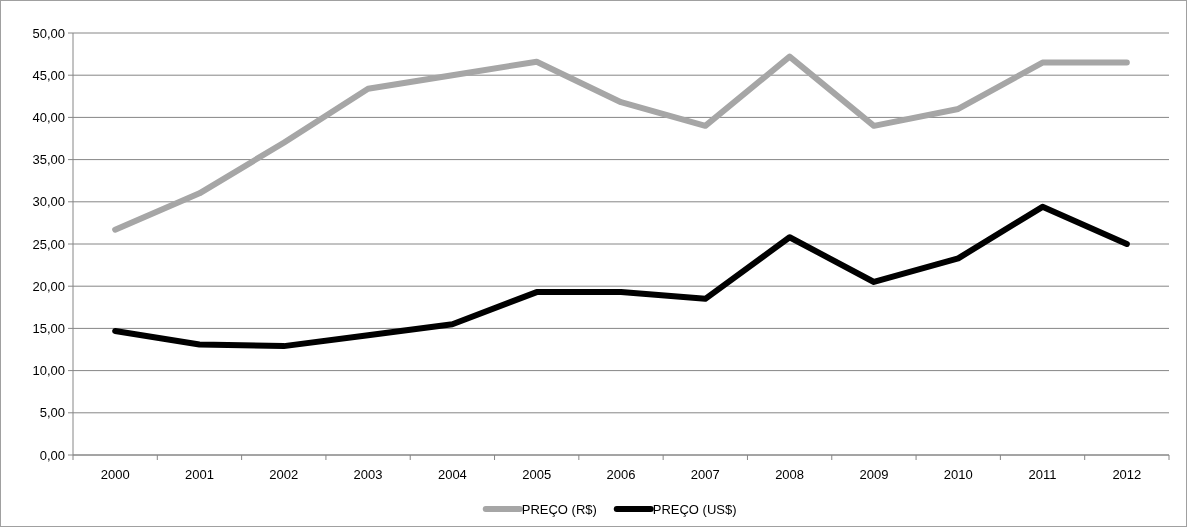  What do you see at coordinates (559, 509) in the screenshot?
I see `legend-label: PREÇO (R$)` at bounding box center [559, 509].